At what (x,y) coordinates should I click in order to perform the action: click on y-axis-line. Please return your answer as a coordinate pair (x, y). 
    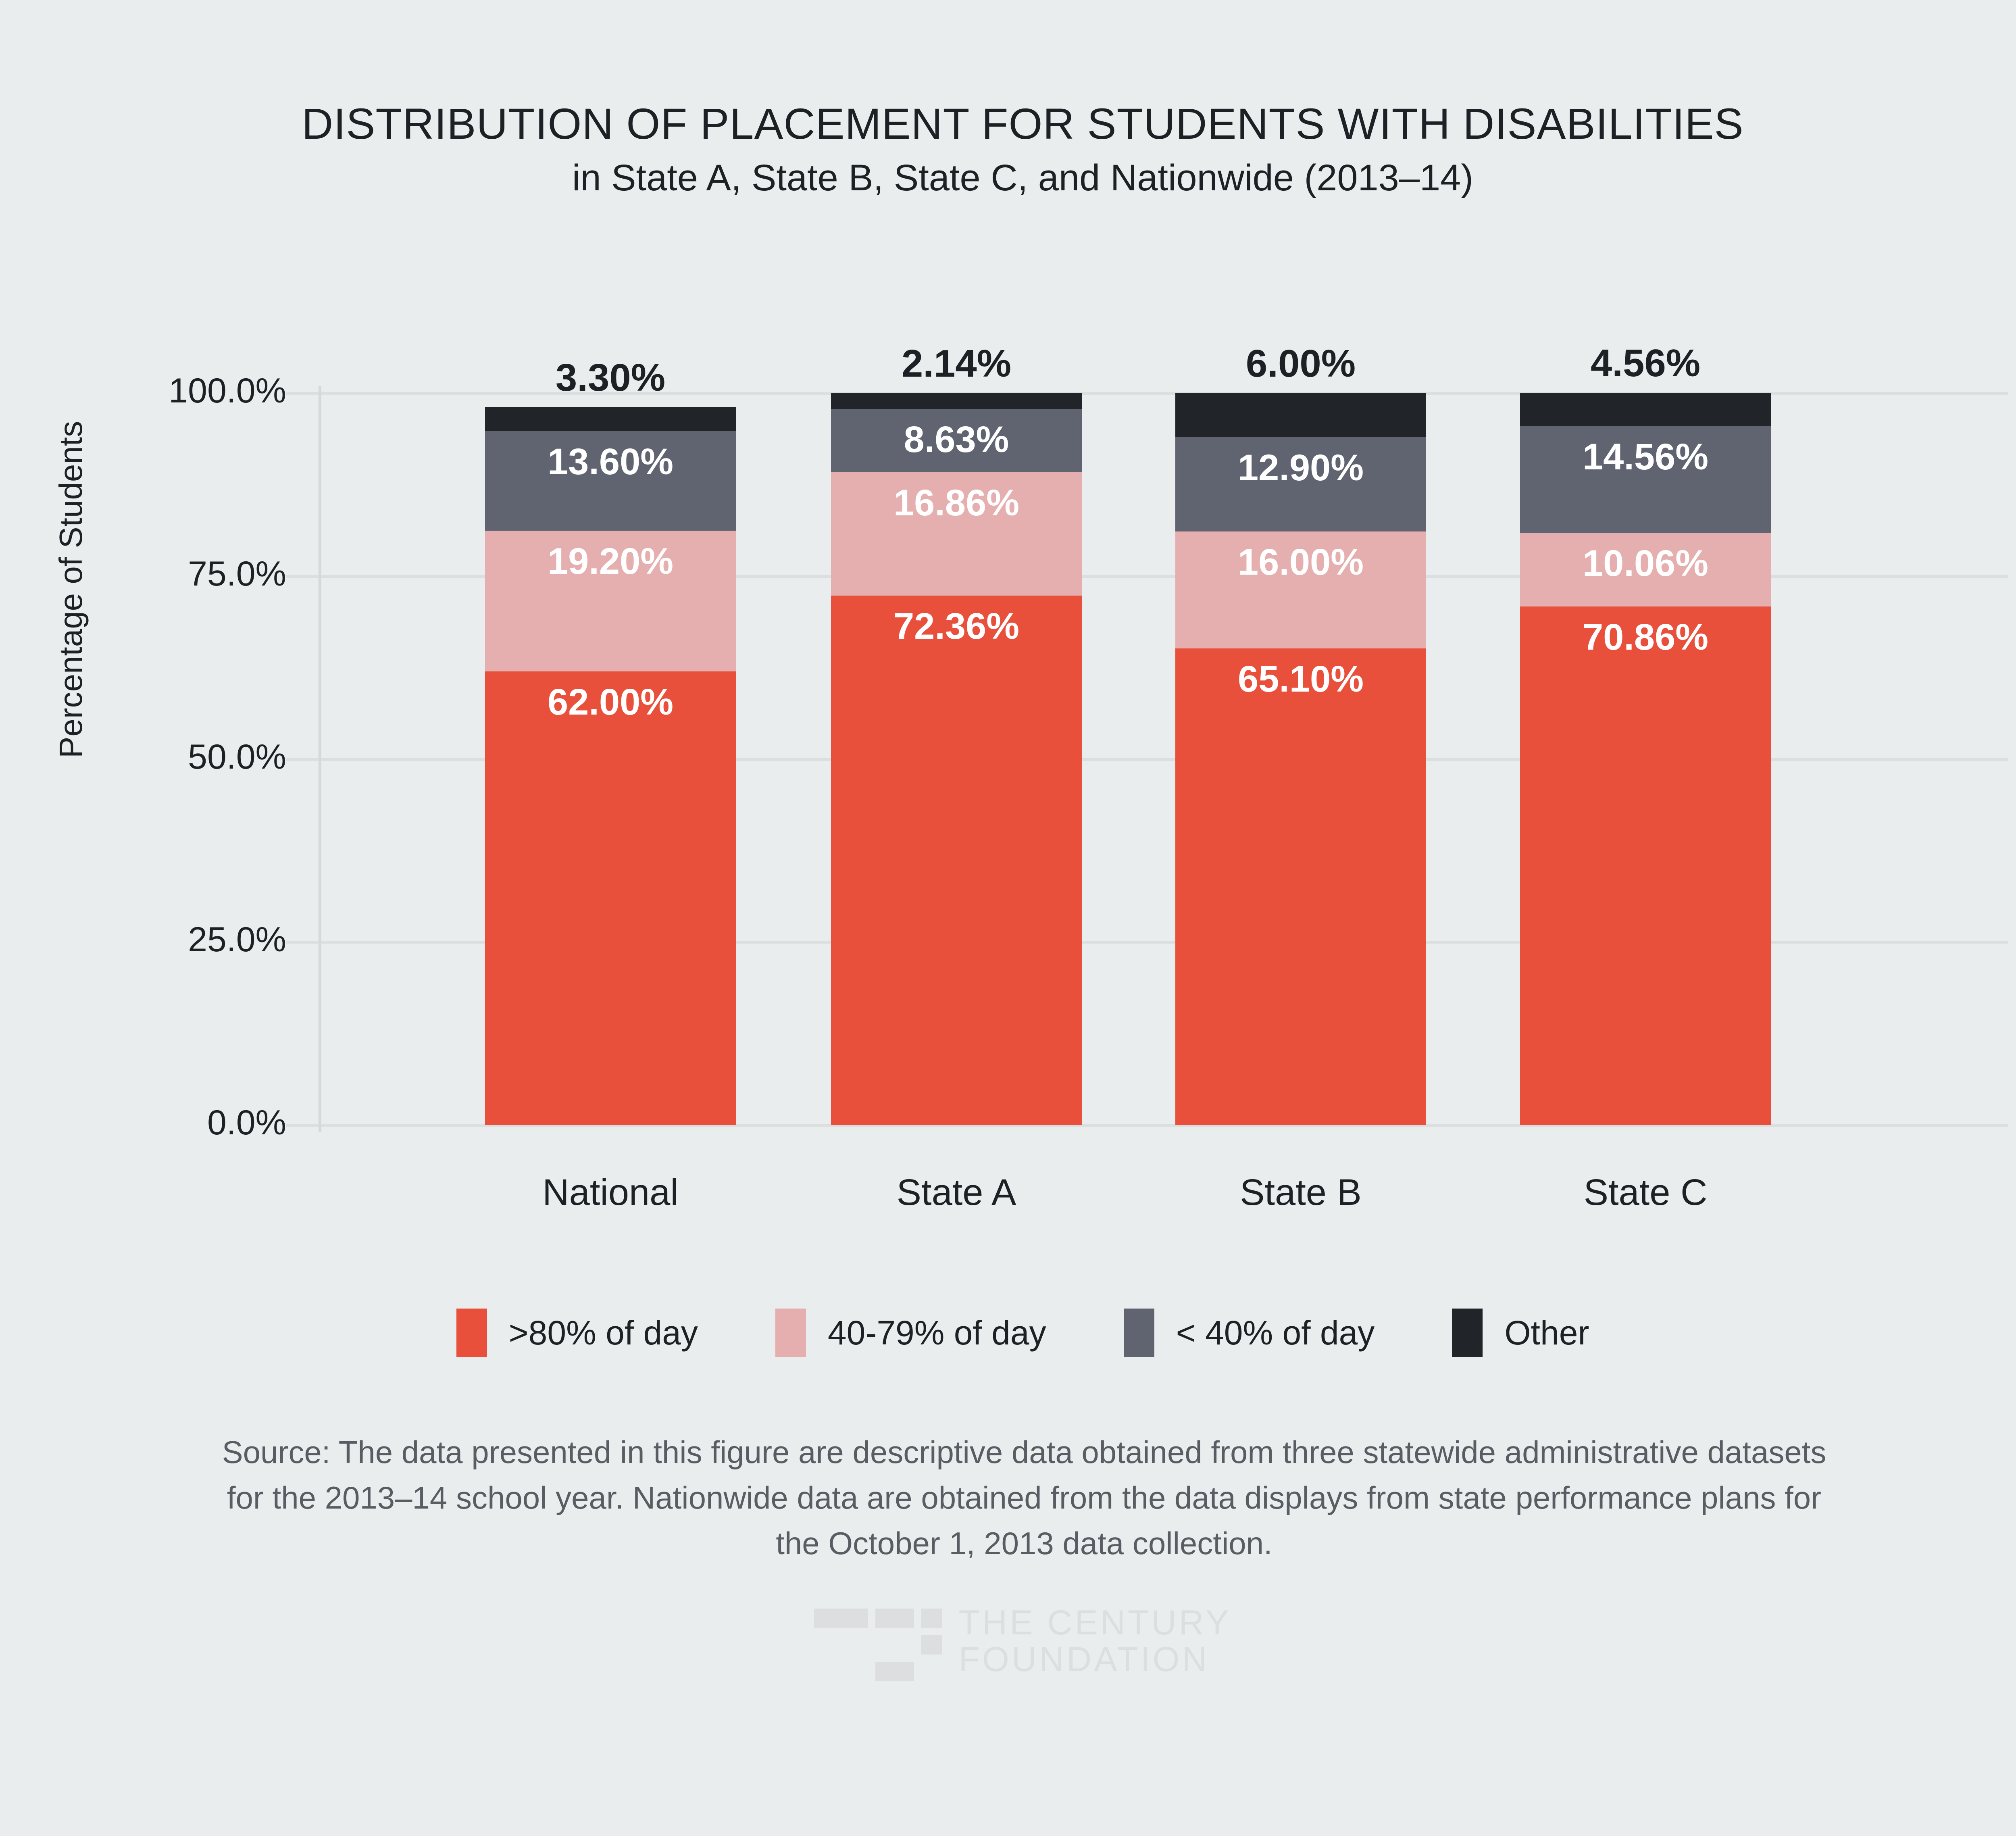
    Looking at the image, I should click on (320, 759).